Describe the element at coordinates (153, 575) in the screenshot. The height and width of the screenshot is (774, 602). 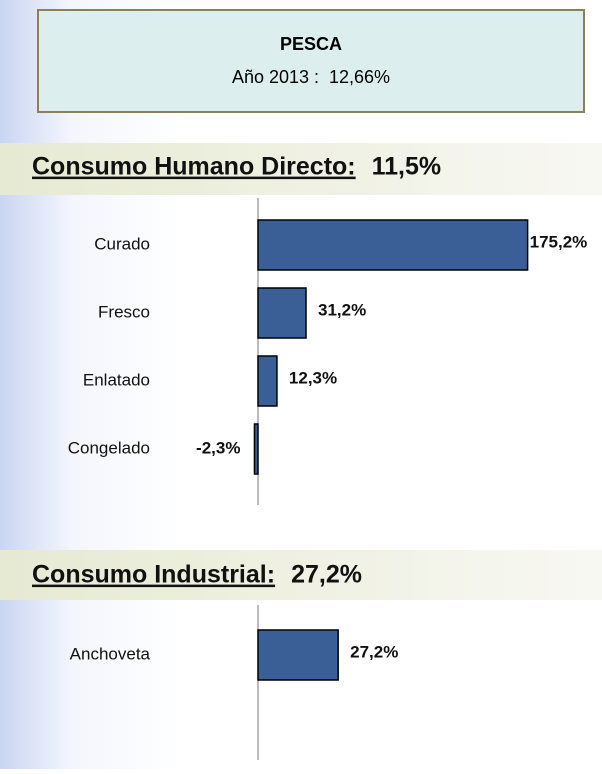
I see `section-title: Consumo Industrial:` at that location.